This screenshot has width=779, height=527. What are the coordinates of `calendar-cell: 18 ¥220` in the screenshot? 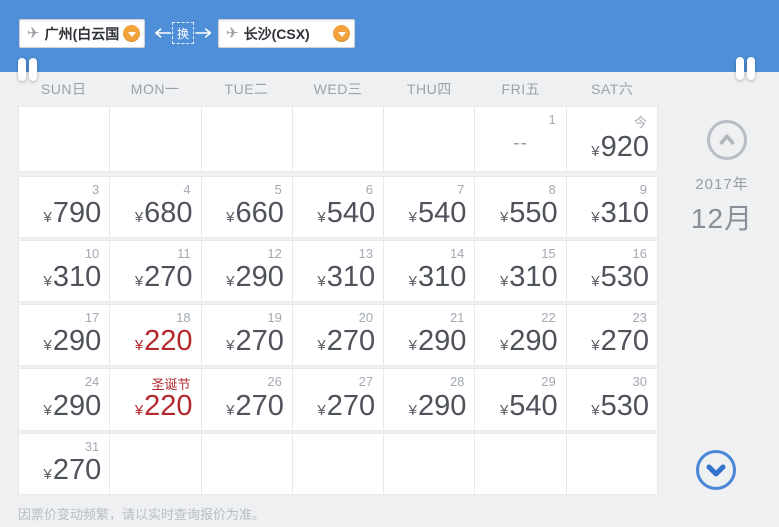 It's located at (156, 335).